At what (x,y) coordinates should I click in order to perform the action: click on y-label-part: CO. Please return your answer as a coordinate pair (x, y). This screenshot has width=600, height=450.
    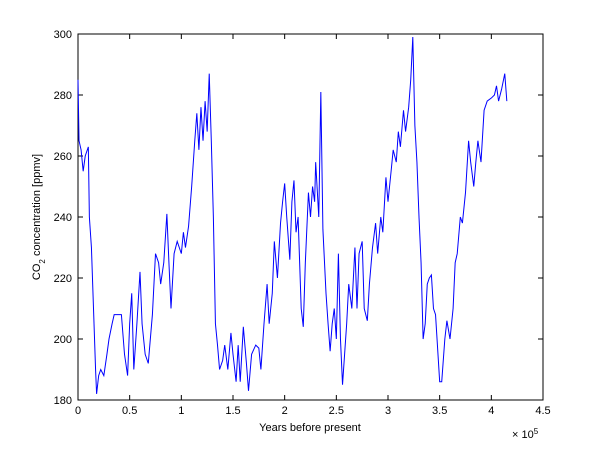
    Looking at the image, I should click on (37, 271).